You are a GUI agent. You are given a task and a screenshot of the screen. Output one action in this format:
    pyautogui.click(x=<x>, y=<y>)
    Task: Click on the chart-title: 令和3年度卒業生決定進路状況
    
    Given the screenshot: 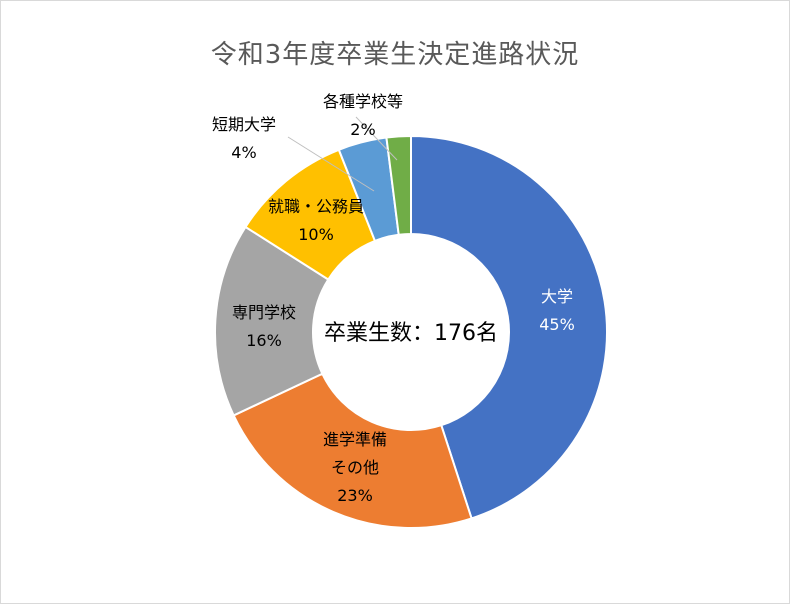 What is the action you would take?
    pyautogui.click(x=395, y=55)
    